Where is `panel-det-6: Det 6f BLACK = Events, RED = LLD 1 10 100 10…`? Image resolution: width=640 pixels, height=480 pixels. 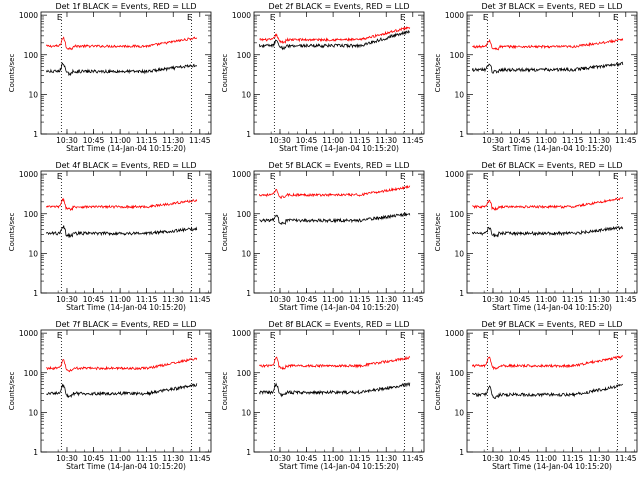 panel-det-6: Det 6f BLACK = Events, RED = LLD 1 10 100 10… is located at coordinates (536, 236).